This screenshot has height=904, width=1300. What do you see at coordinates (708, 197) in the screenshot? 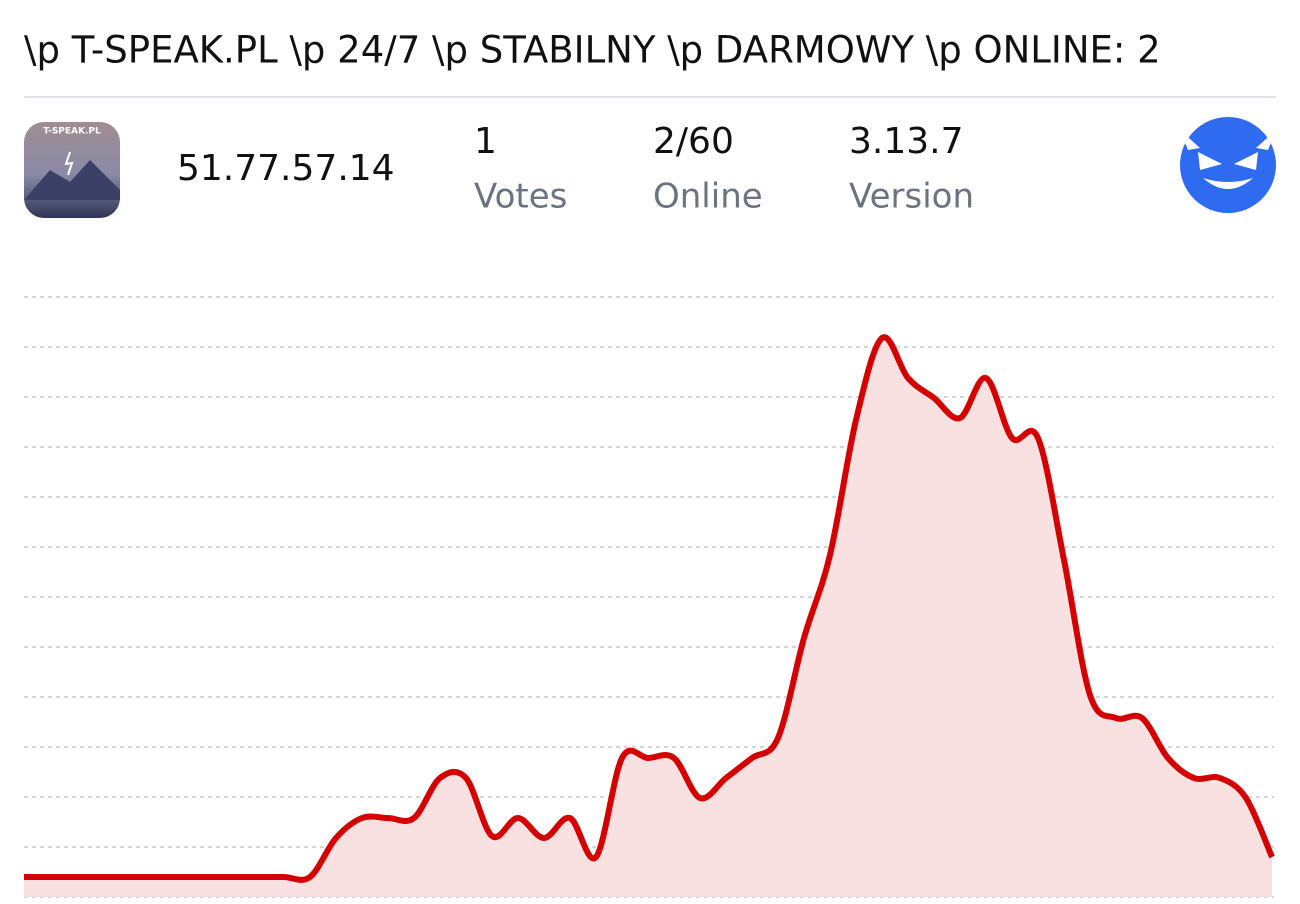
I see `stat-label: Online` at bounding box center [708, 197].